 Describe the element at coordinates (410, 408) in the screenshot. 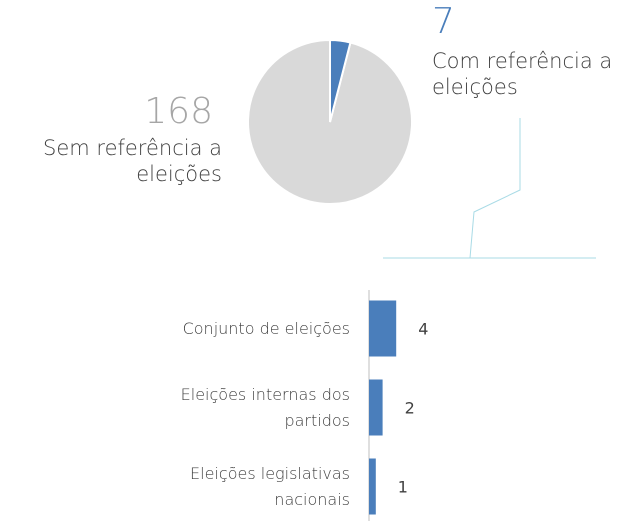

I see `value-label: 2` at that location.